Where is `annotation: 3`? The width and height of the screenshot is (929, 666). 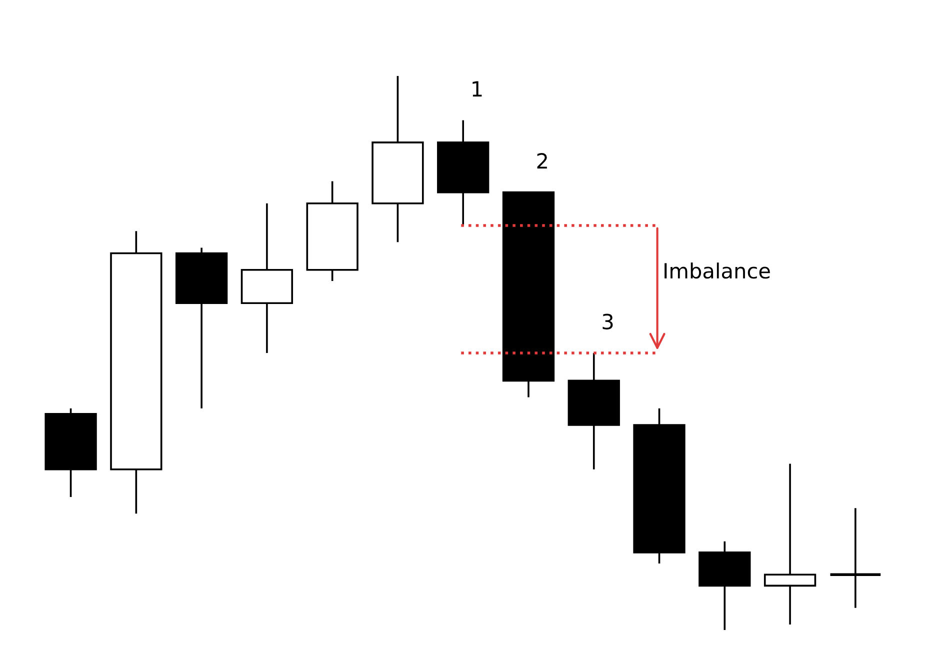 annotation: 3 is located at coordinates (607, 322).